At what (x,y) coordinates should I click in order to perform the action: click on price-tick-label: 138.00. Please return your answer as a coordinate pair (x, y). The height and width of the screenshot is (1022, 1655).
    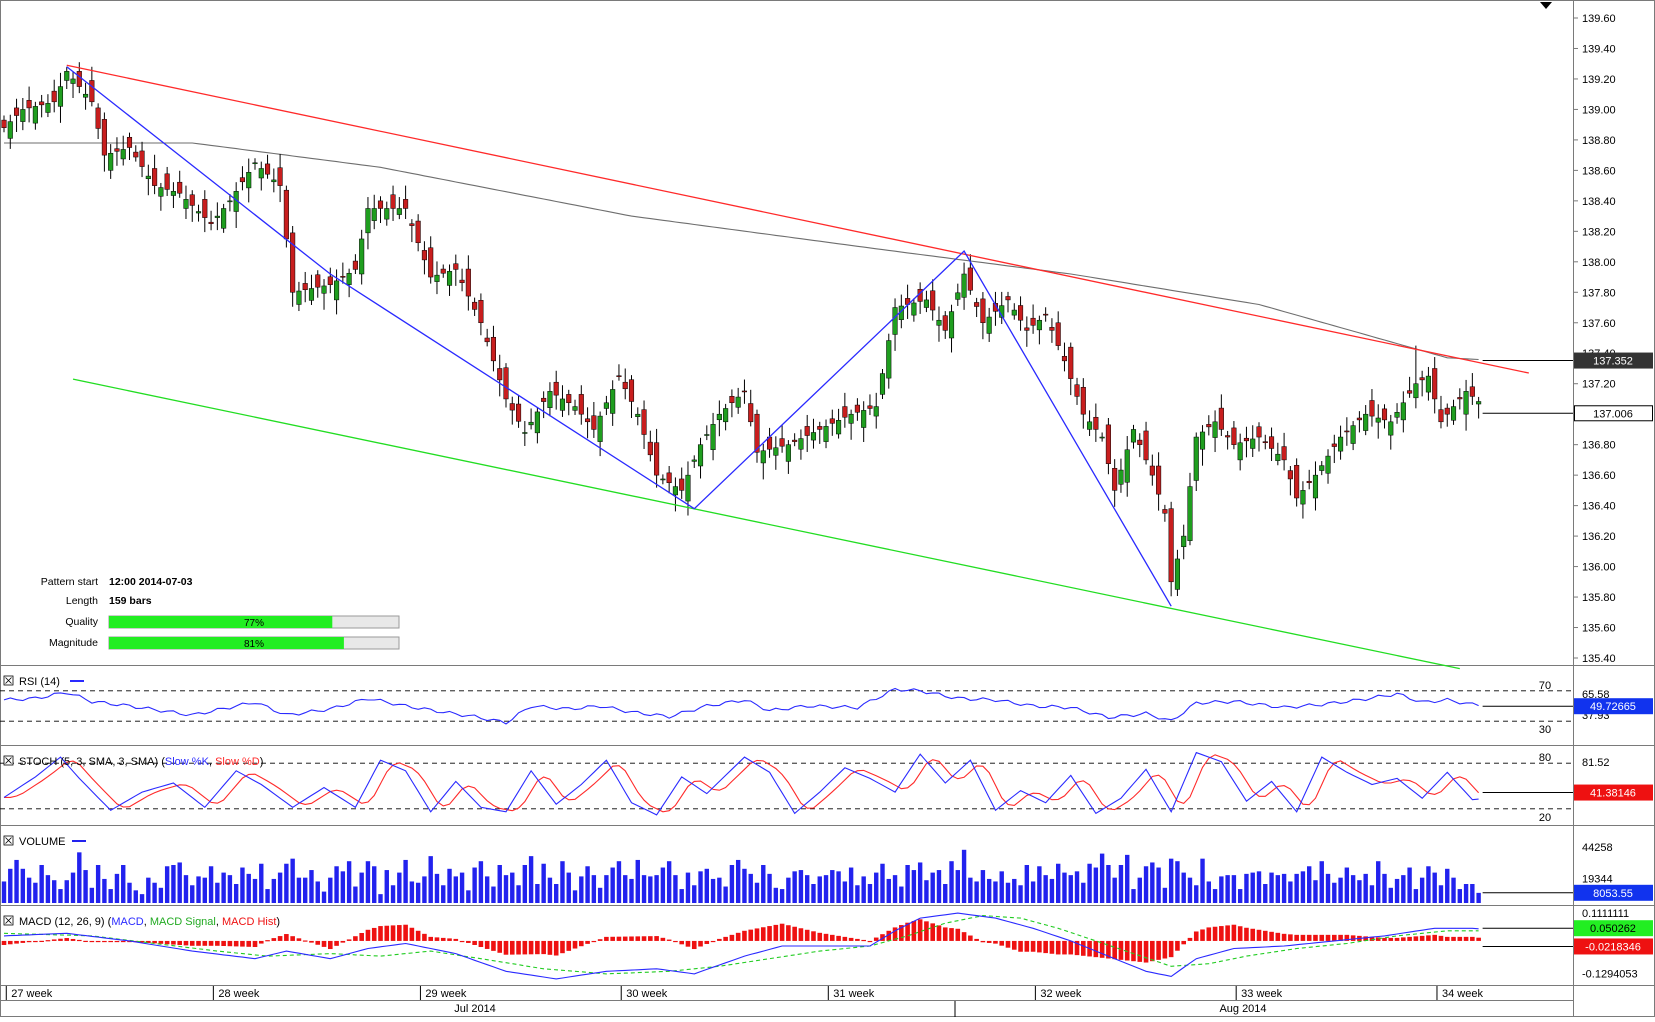
    Looking at the image, I should click on (1599, 263).